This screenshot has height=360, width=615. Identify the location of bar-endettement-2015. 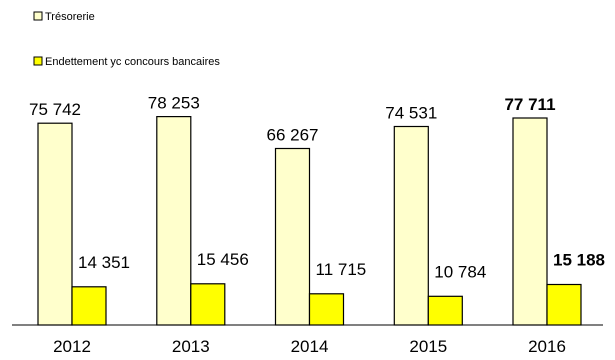
(445, 310).